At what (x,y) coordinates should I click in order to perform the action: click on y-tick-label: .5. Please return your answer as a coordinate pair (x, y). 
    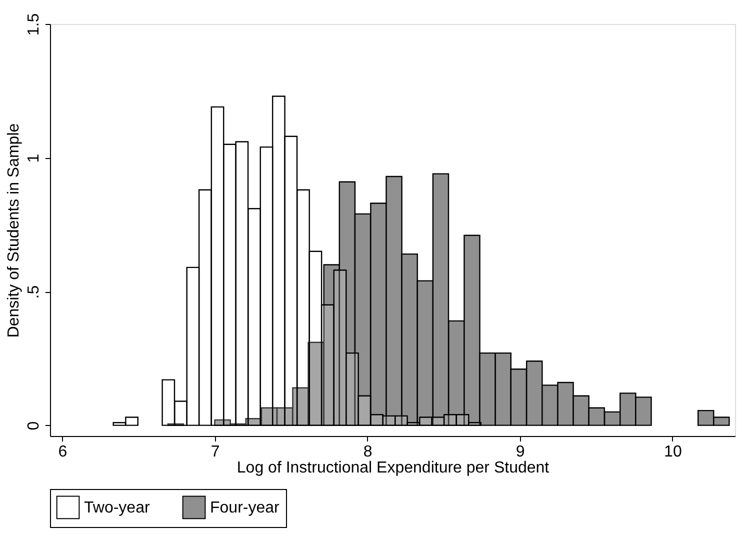
    Looking at the image, I should click on (34, 292).